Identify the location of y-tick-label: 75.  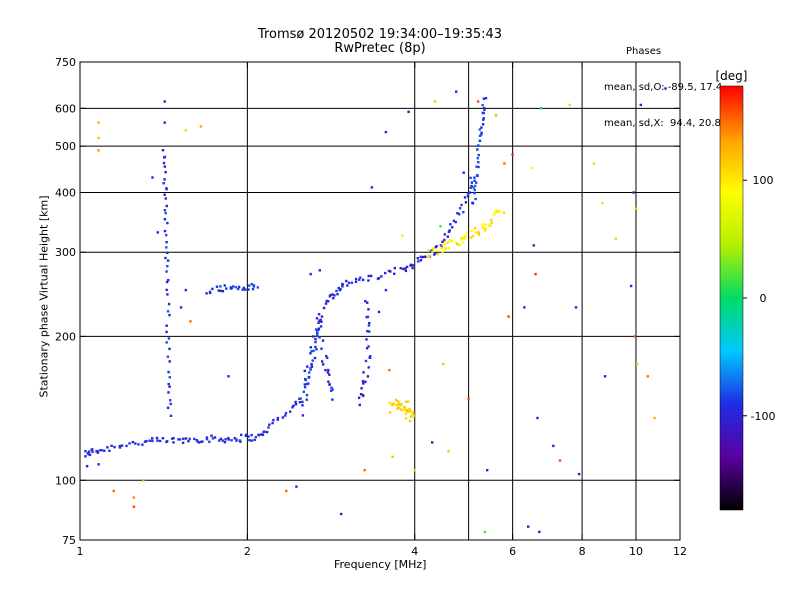
(69, 540).